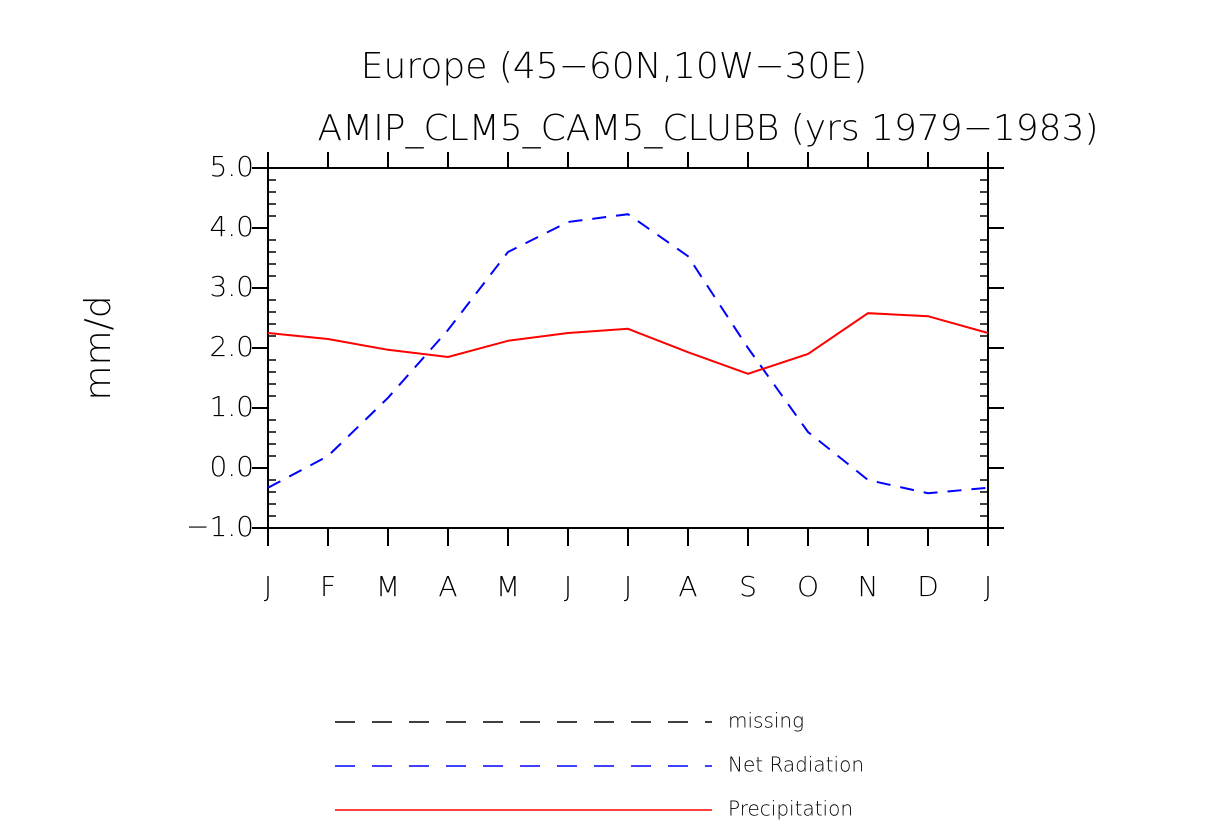 Image resolution: width=1224 pixels, height=824 pixels. What do you see at coordinates (231, 406) in the screenshot?
I see `y-tick-label: 1.0` at bounding box center [231, 406].